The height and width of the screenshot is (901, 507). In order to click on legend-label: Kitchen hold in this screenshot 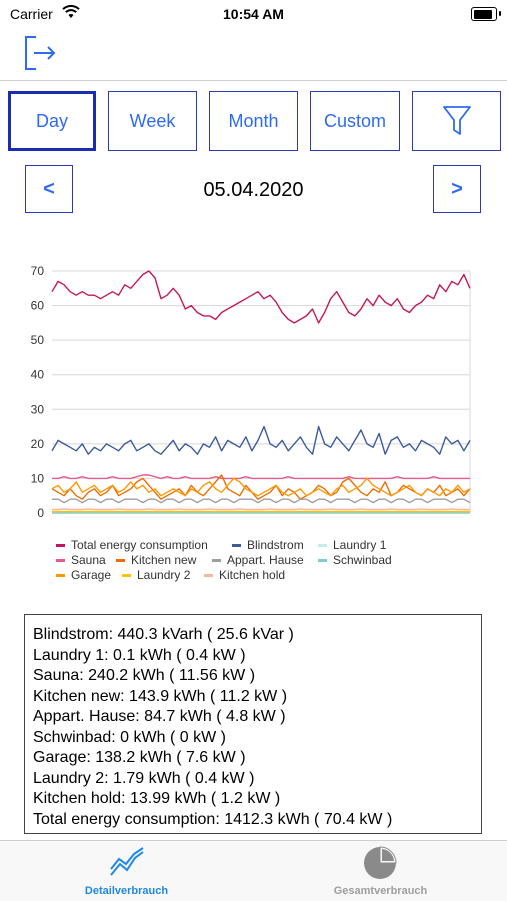, I will do `click(252, 575)`.